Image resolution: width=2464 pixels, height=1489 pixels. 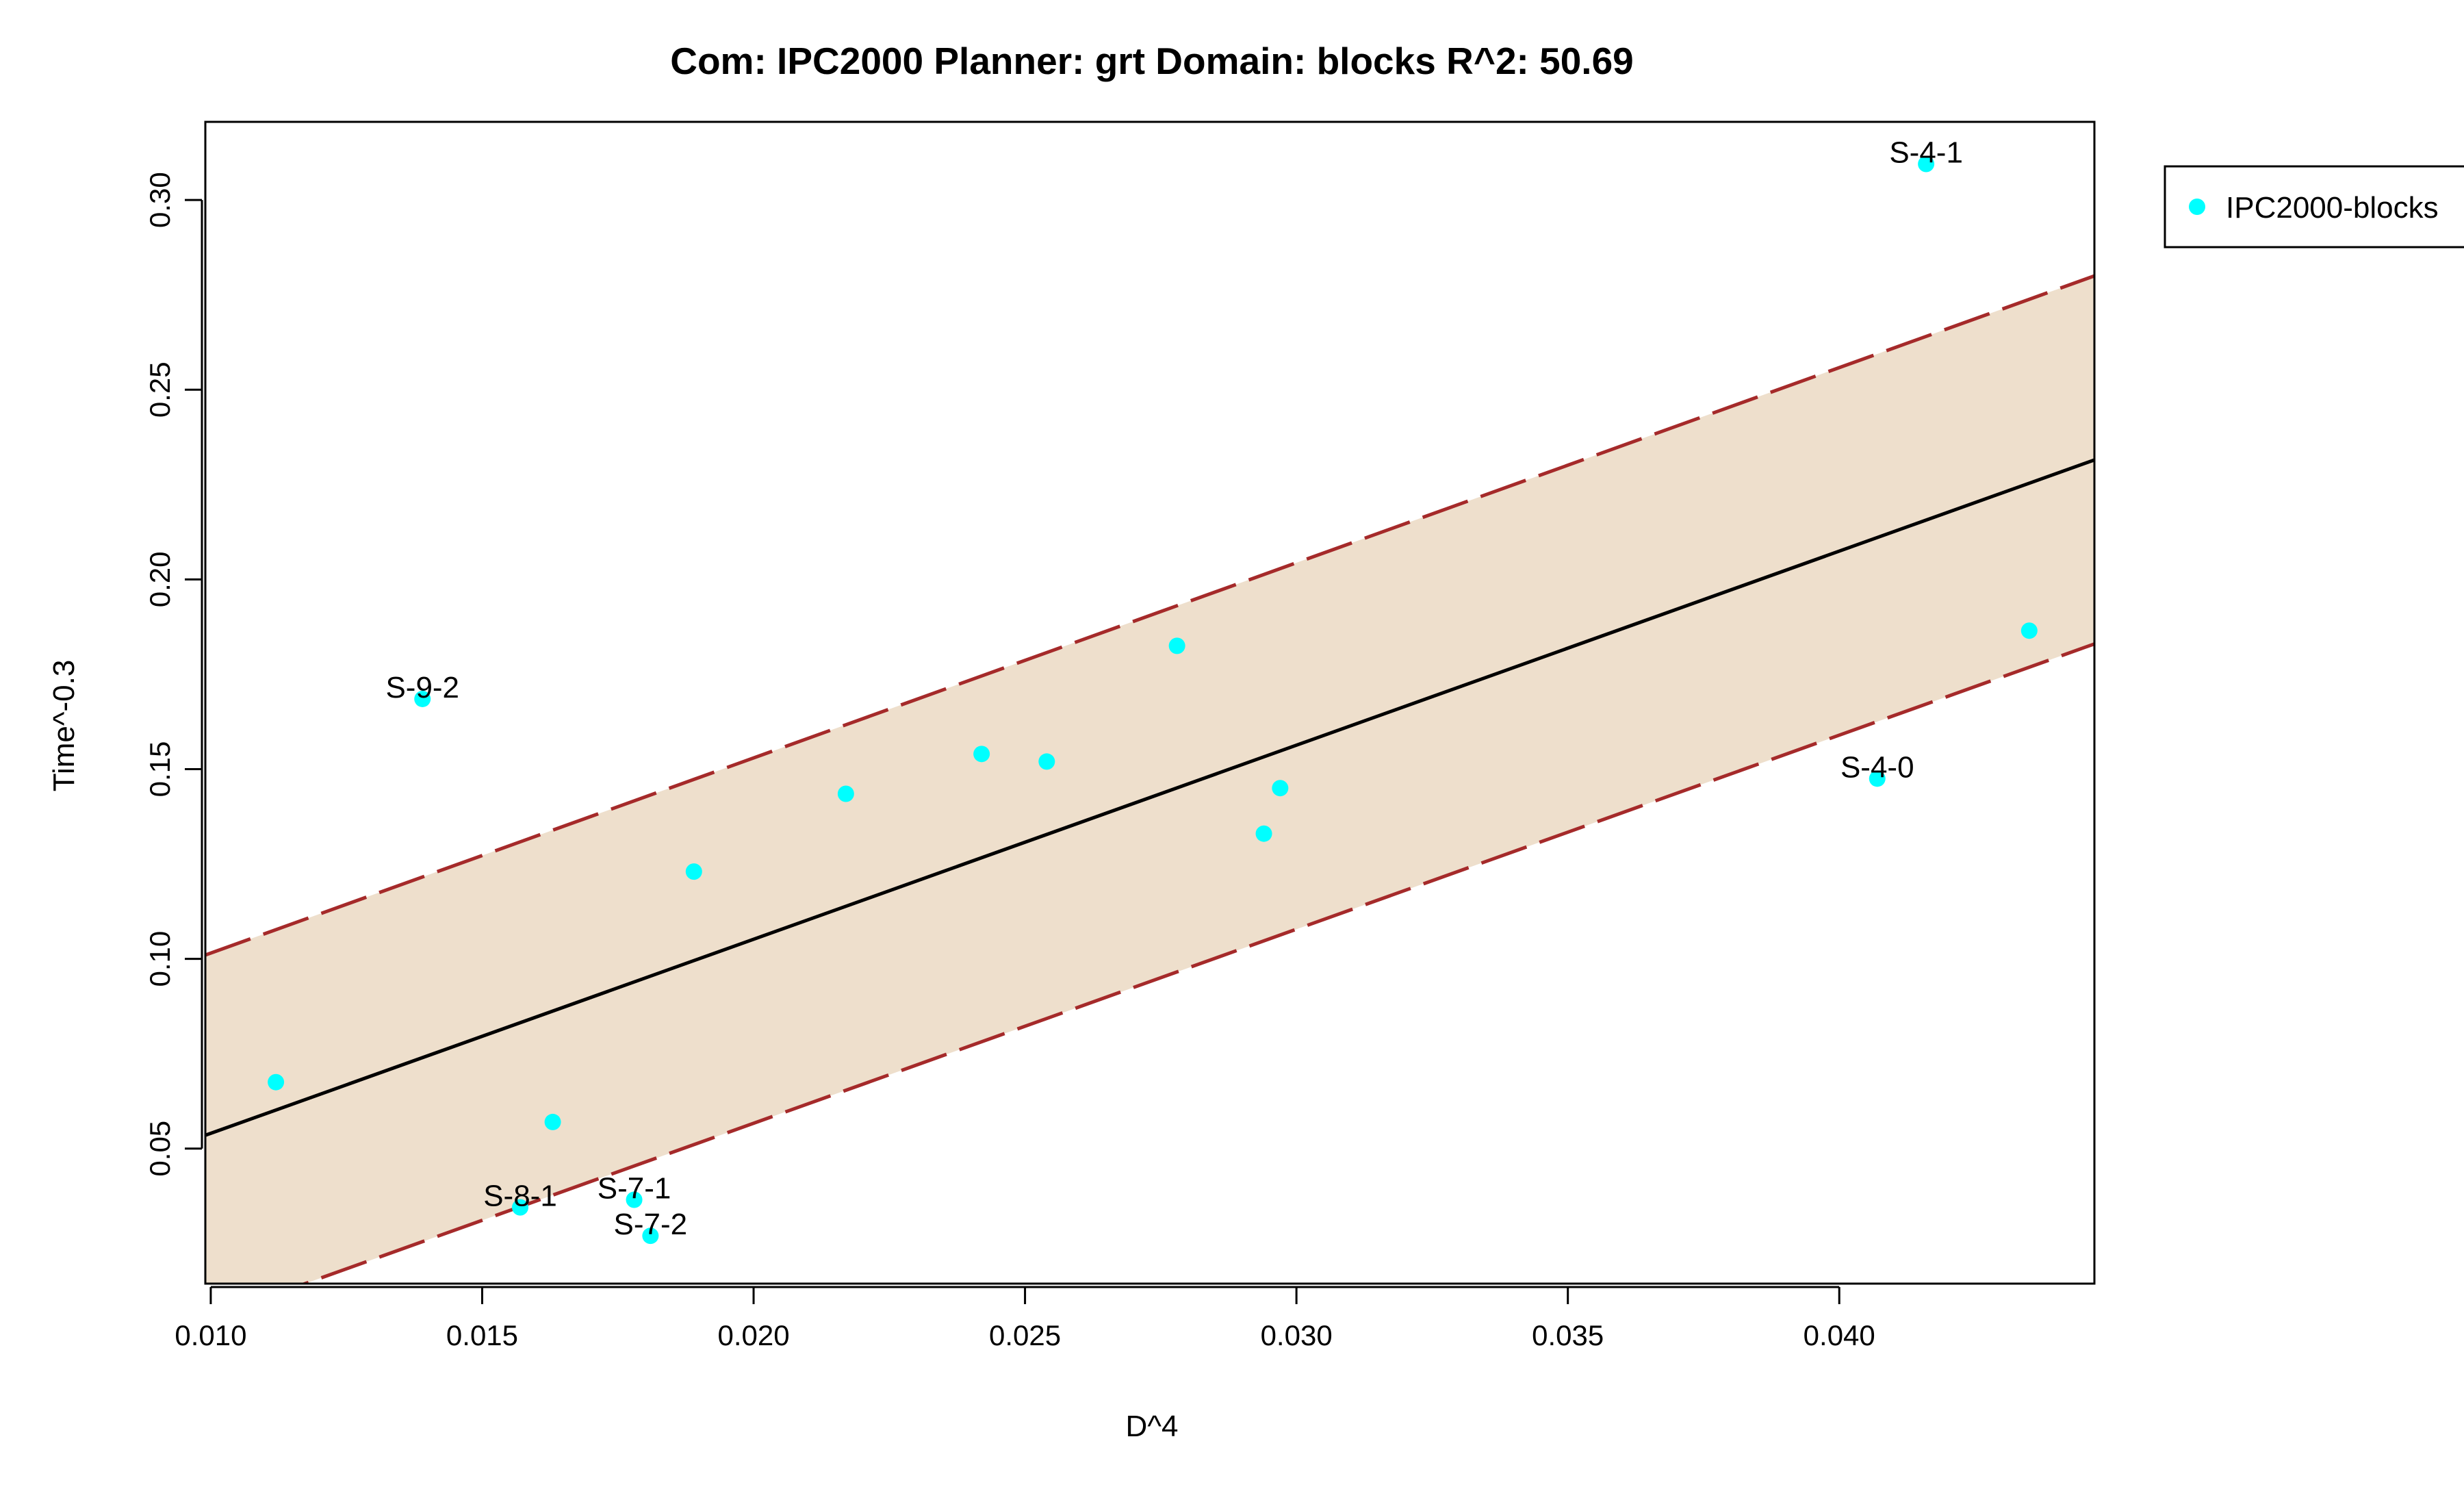 What do you see at coordinates (210, 1335) in the screenshot?
I see `x-tick-label: 0.010` at bounding box center [210, 1335].